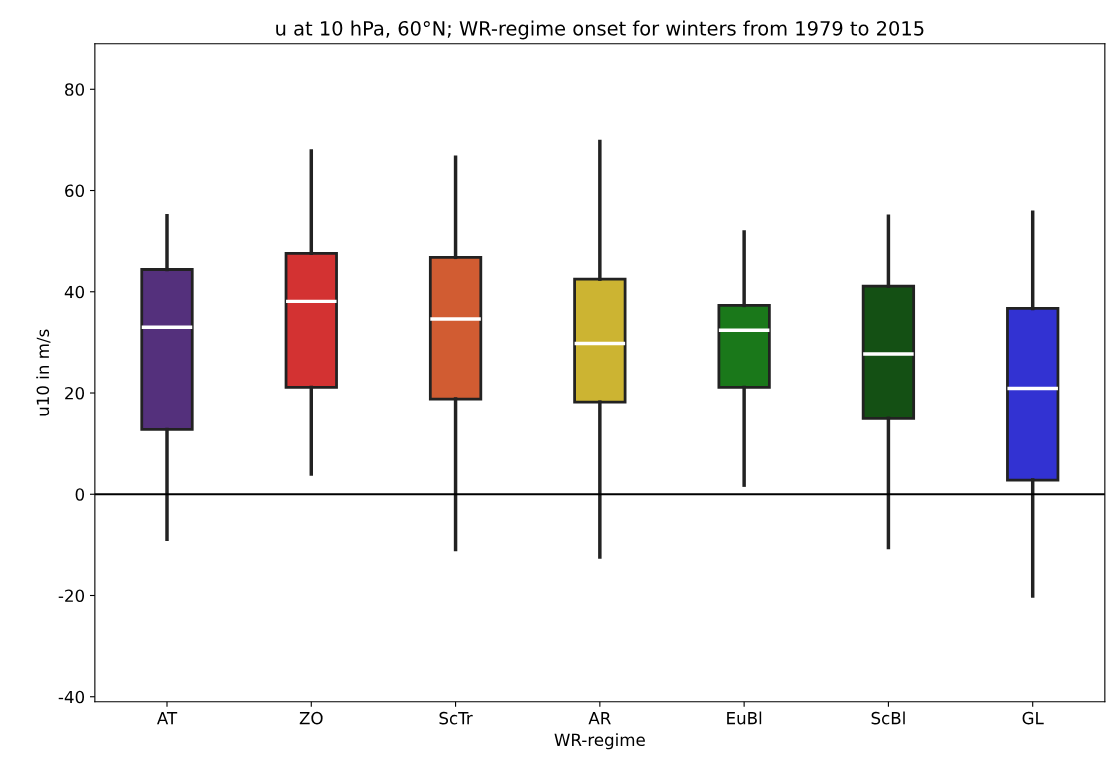 This screenshot has height=767, width=1116. What do you see at coordinates (75, 393) in the screenshot?
I see `y-tick-label: 20` at bounding box center [75, 393].